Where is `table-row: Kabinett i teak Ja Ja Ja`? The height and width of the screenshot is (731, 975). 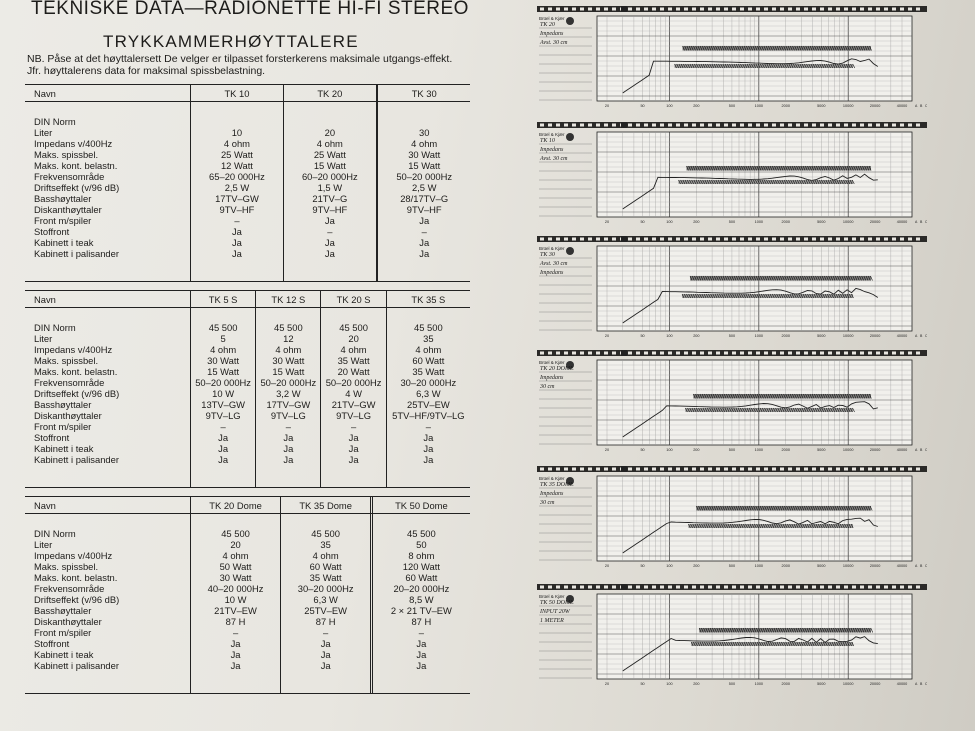
table-row: Kabinett i teak Ja Ja Ja is located at coordinates (247, 242).